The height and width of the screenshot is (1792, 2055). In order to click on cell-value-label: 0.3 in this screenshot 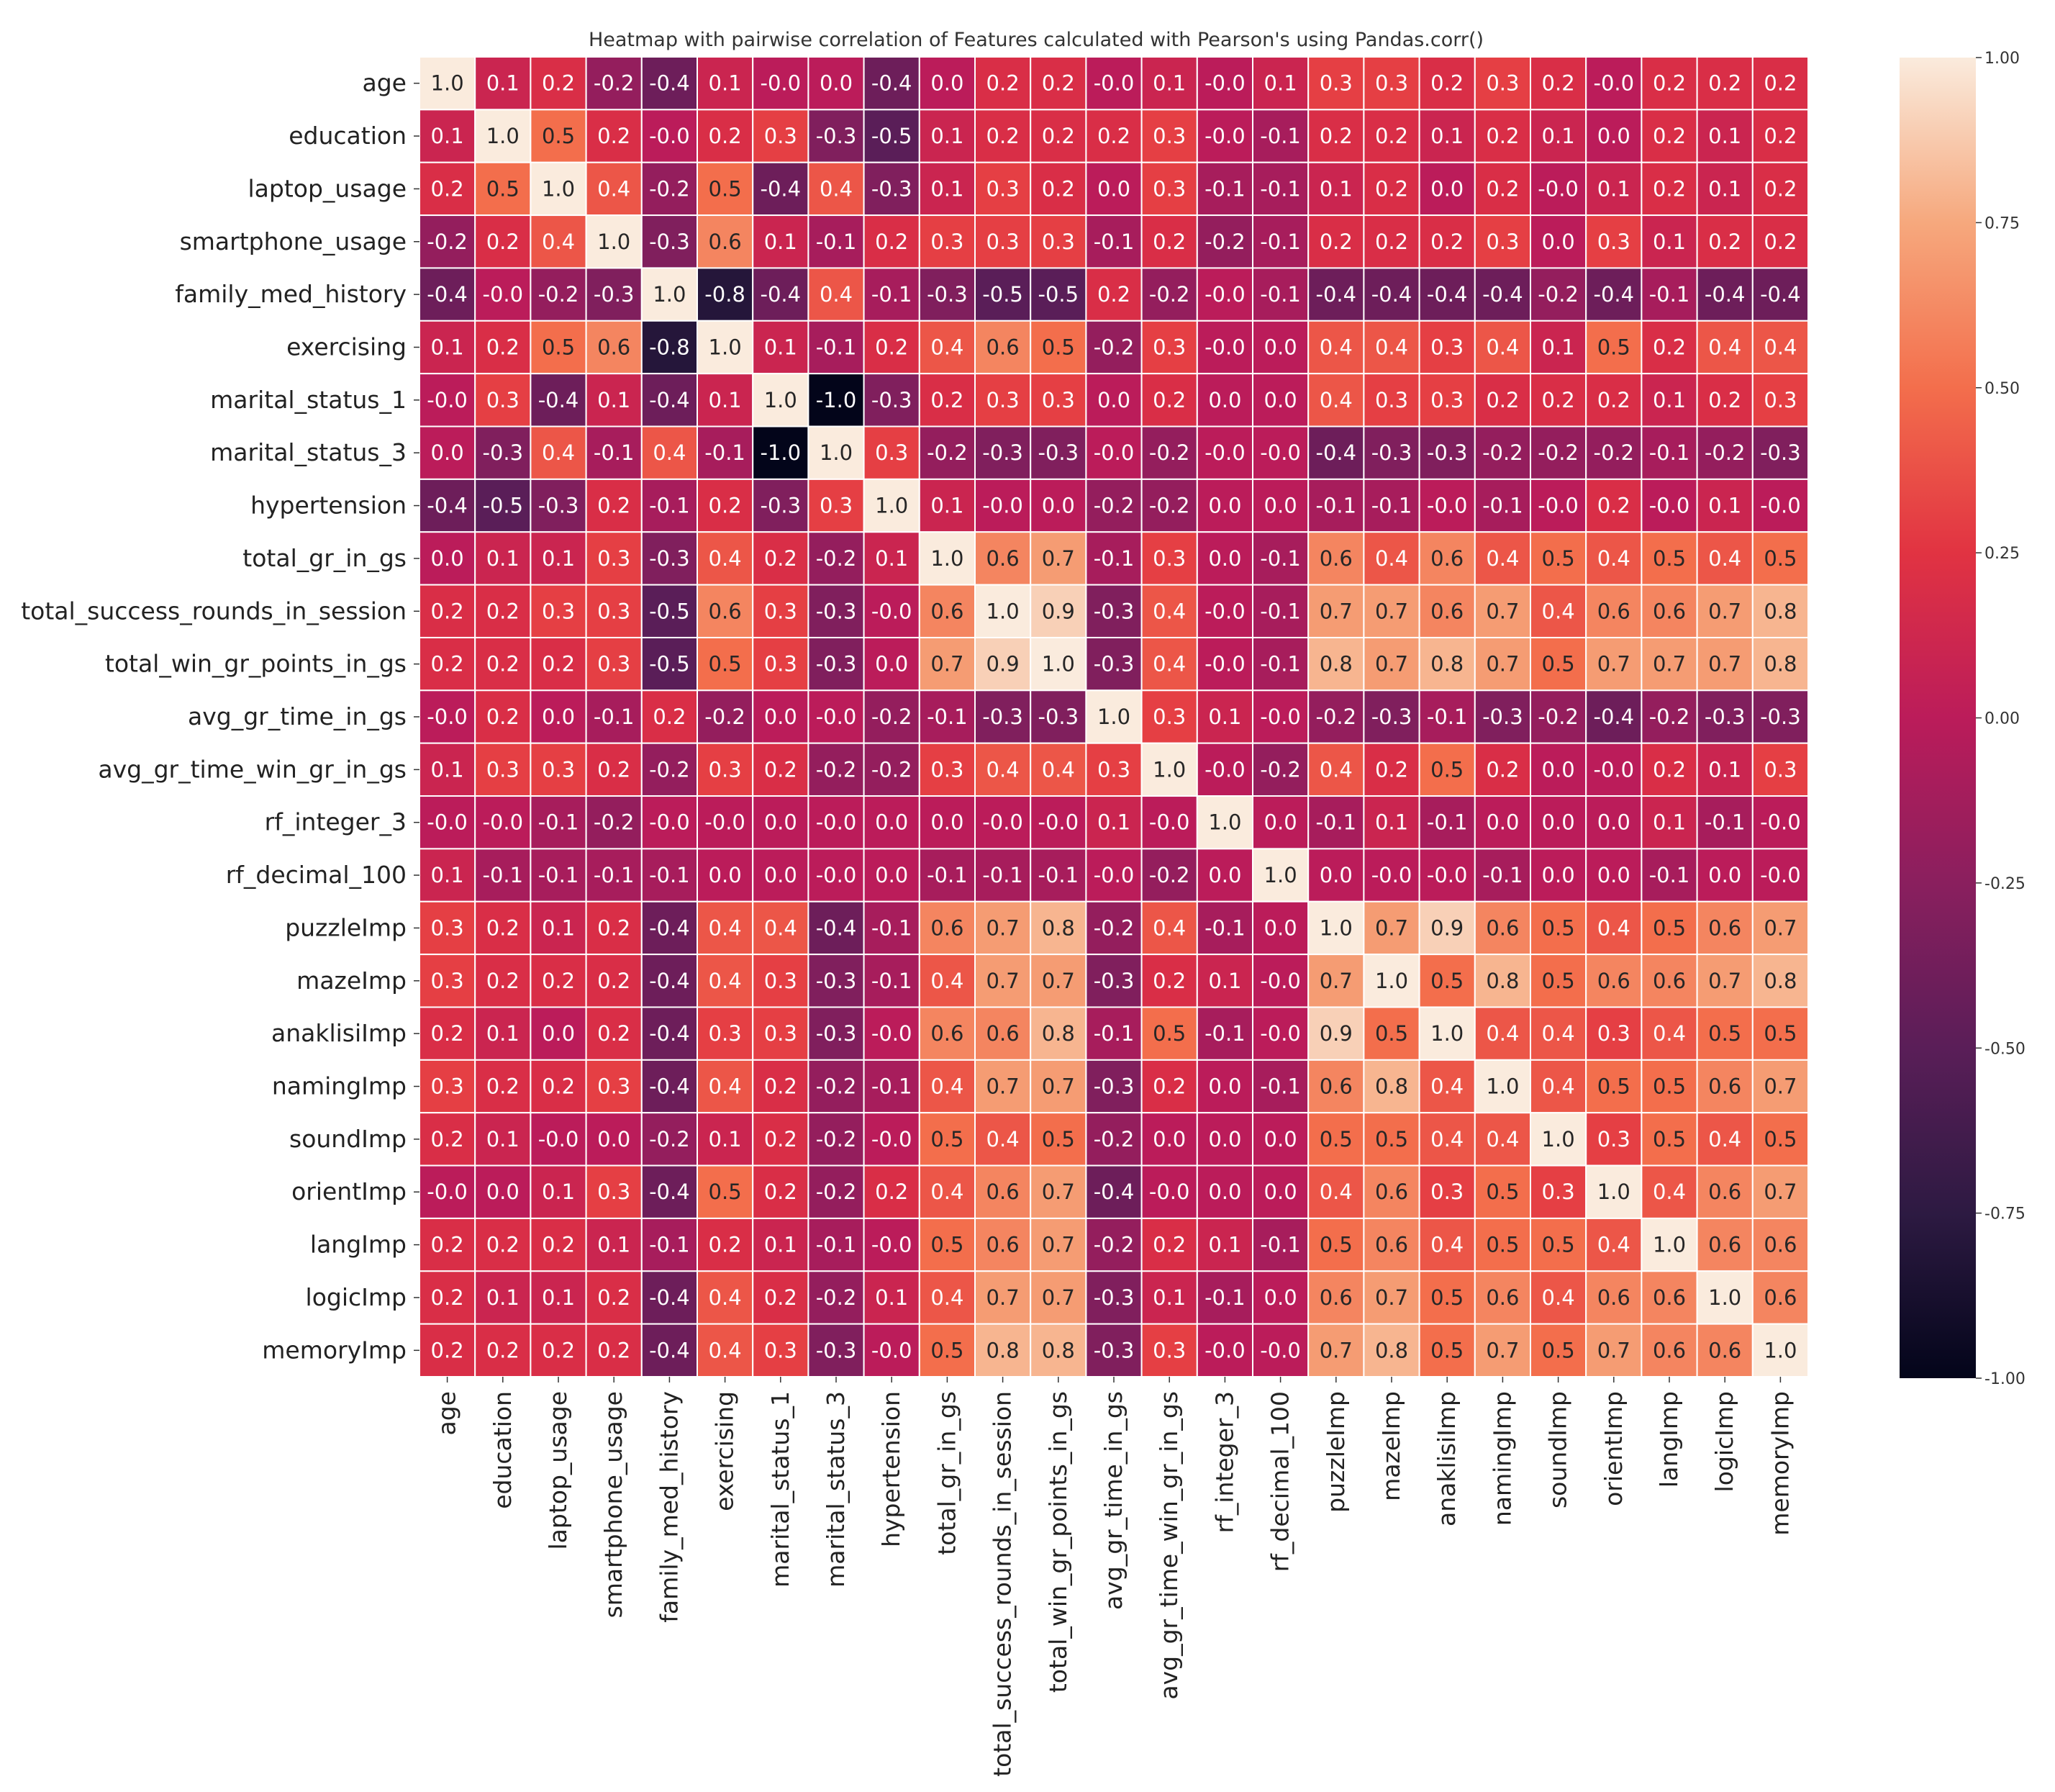, I will do `click(613, 1086)`.